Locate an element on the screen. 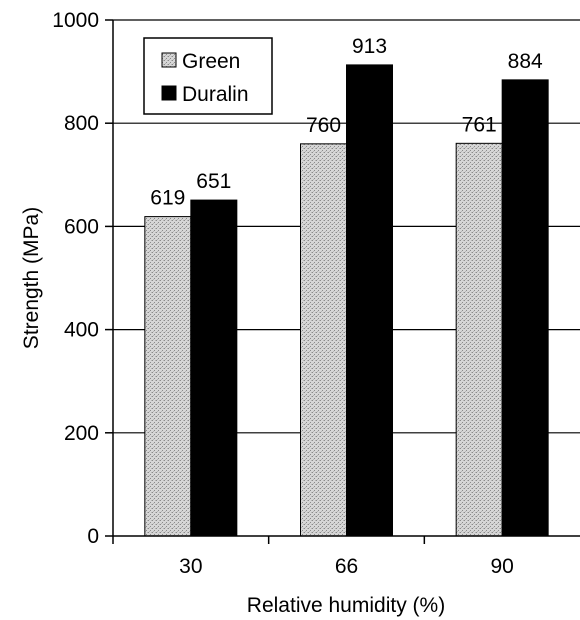 The image size is (580, 620). legend-swatch-green is located at coordinates (169, 60).